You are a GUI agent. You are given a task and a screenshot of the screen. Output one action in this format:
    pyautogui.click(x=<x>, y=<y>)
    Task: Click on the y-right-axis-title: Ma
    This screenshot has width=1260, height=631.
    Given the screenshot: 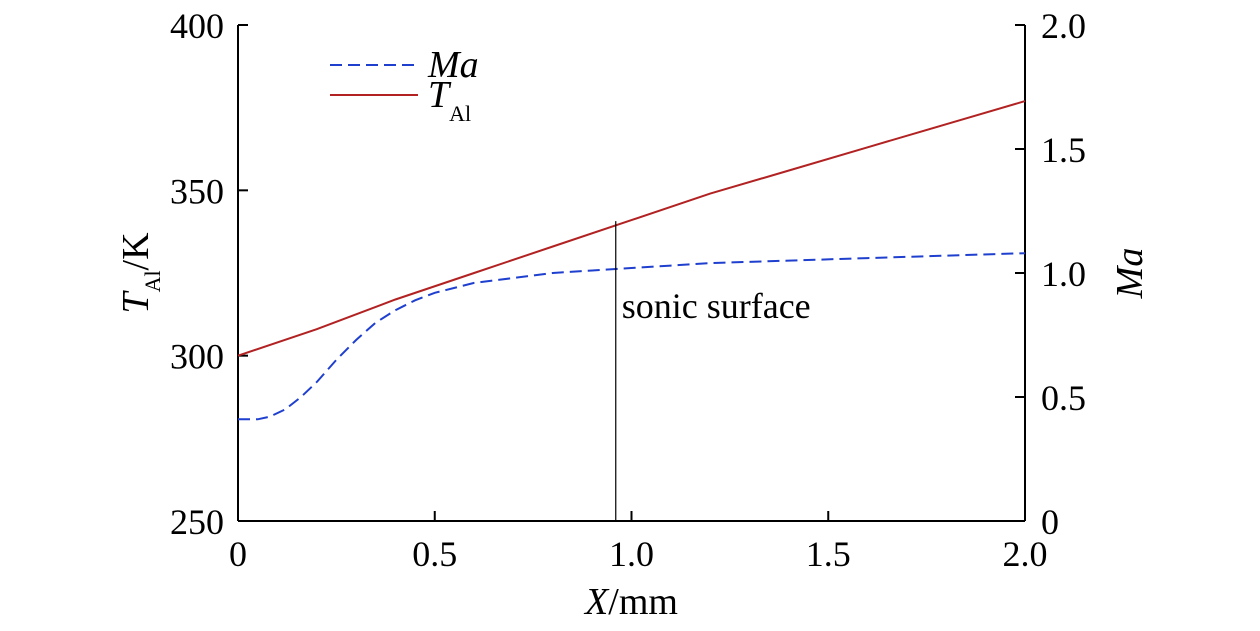 What is the action you would take?
    pyautogui.click(x=1130, y=274)
    